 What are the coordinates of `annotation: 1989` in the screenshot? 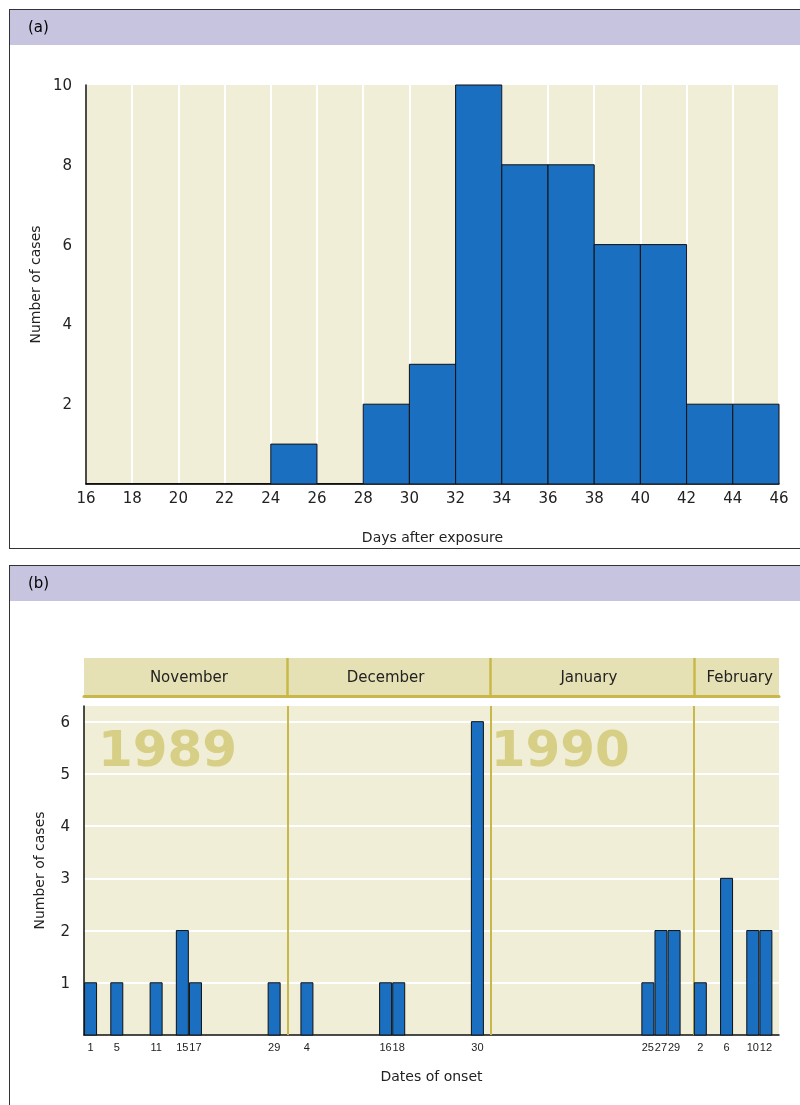 It's located at (168, 749).